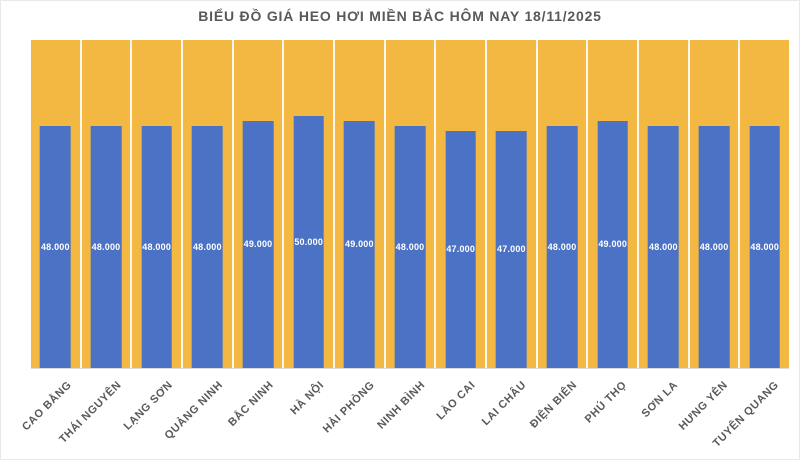 Image resolution: width=800 pixels, height=460 pixels. I want to click on x-axis-cell: CAO BẰNG, so click(51, 414).